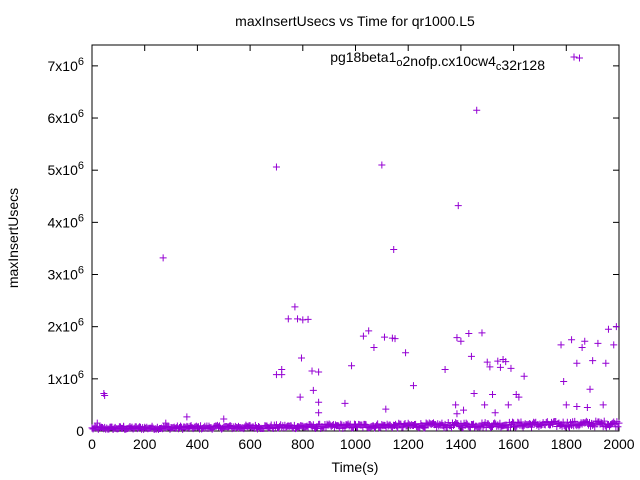  What do you see at coordinates (66, 65) in the screenshot?
I see `y-tick-label: 7x10⁶` at bounding box center [66, 65].